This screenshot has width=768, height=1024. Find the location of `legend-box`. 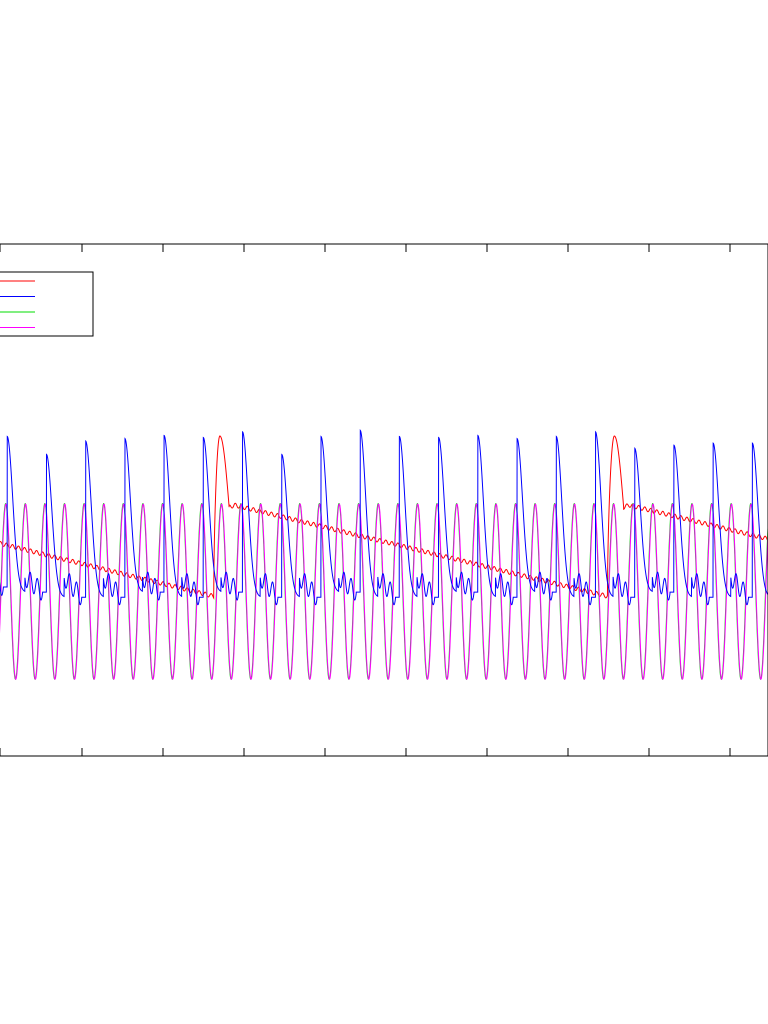

legend-box is located at coordinates (47, 304).